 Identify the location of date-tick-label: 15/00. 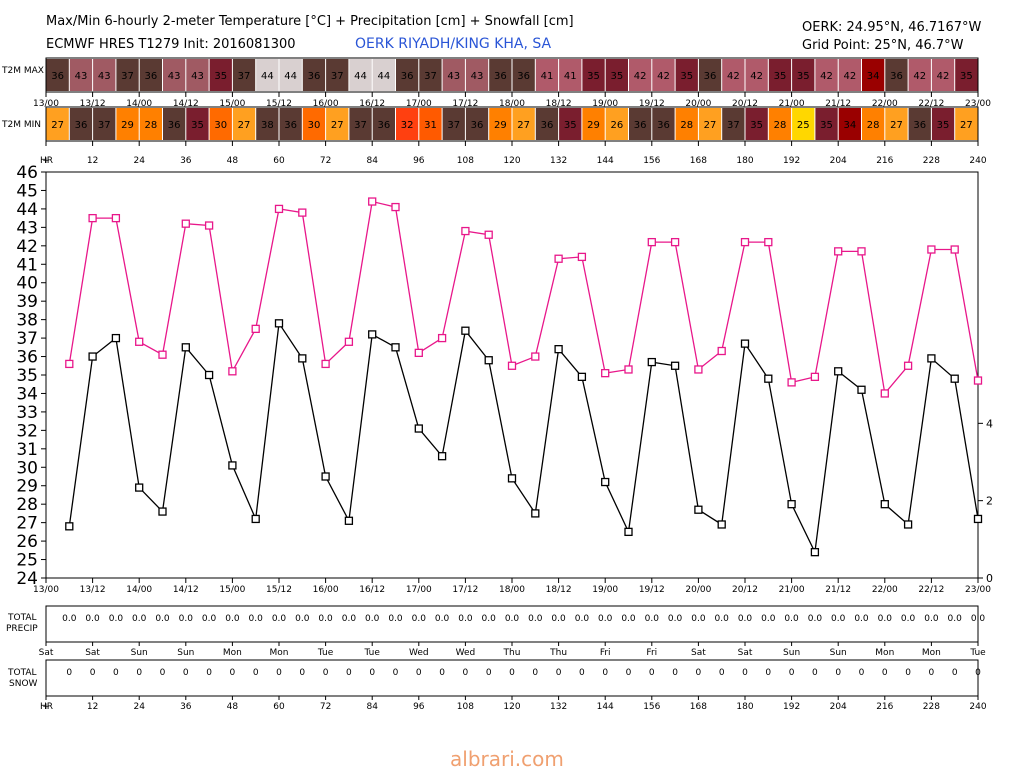
(232, 104).